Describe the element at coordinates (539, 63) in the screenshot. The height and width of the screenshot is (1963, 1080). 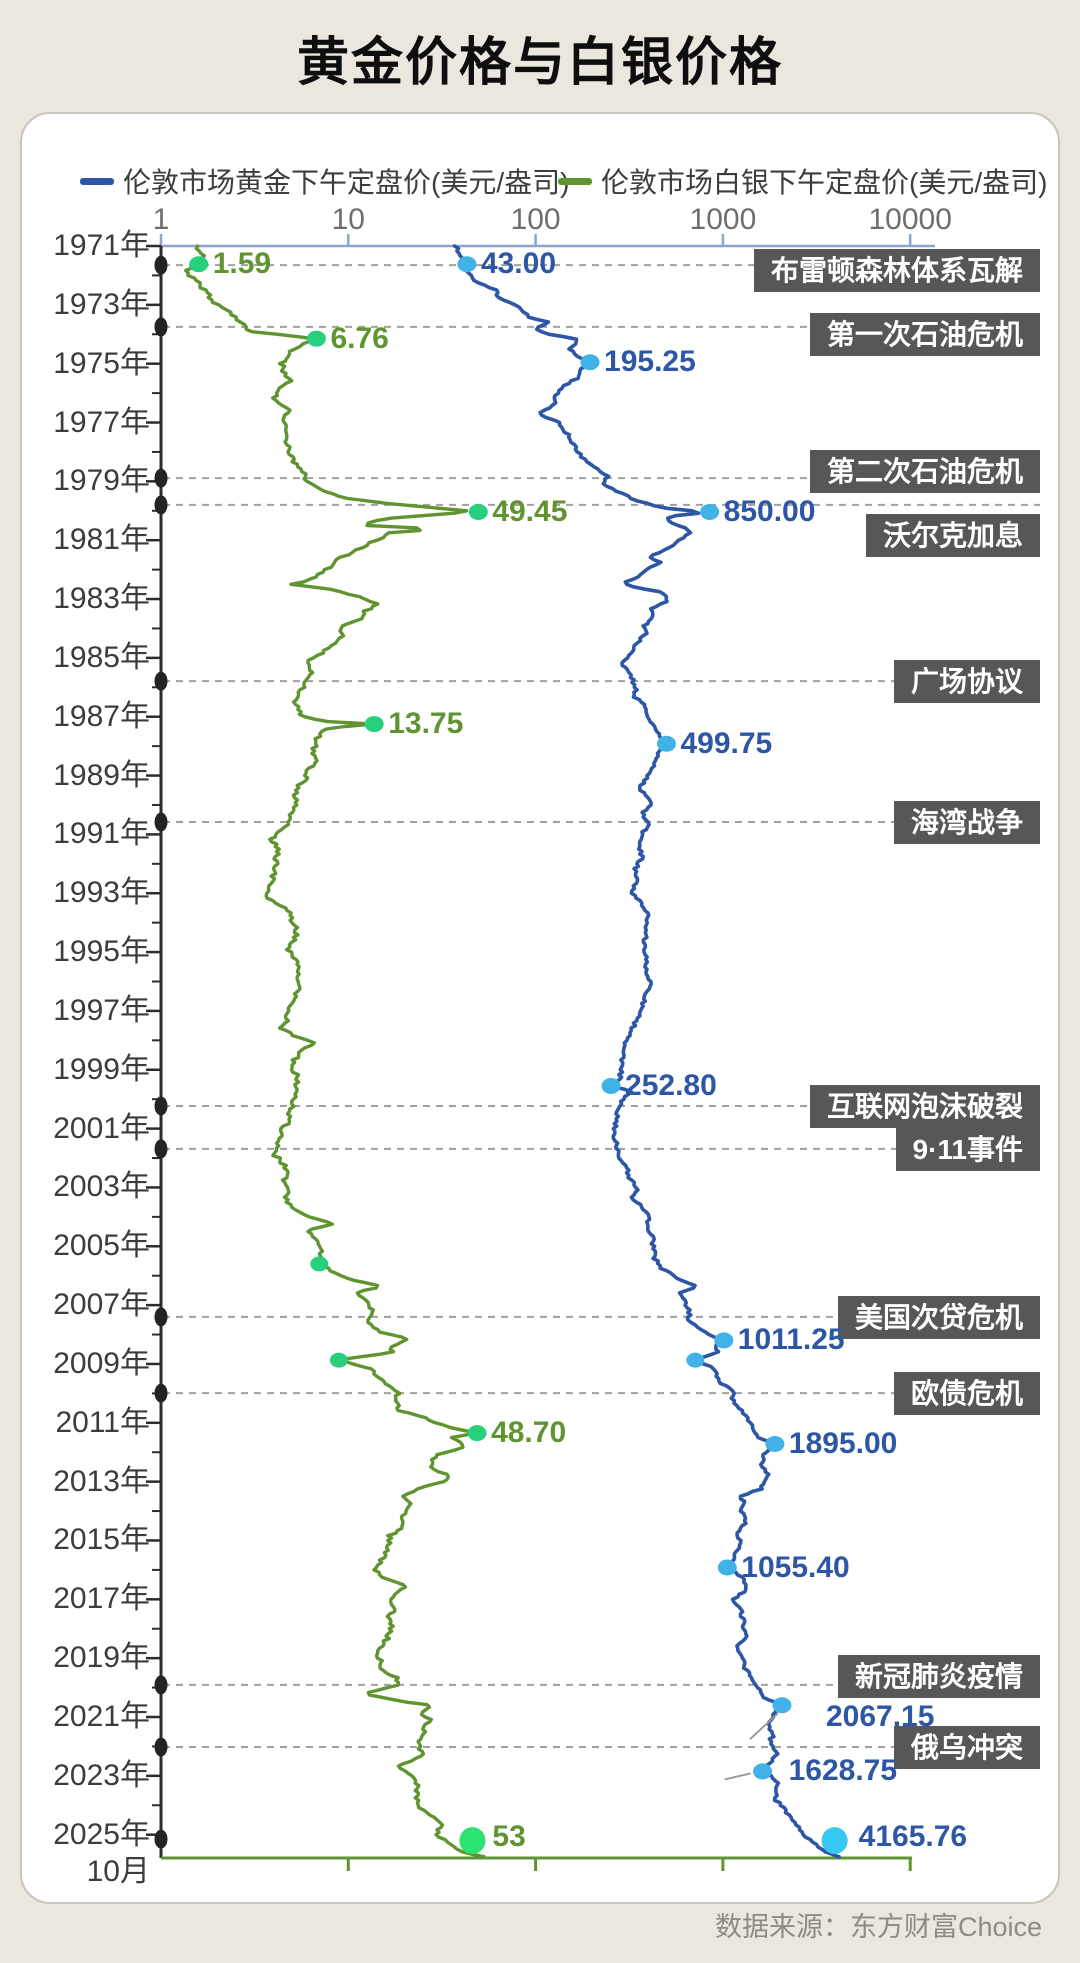
I see `page-title: 黄金价格与白银价格` at that location.